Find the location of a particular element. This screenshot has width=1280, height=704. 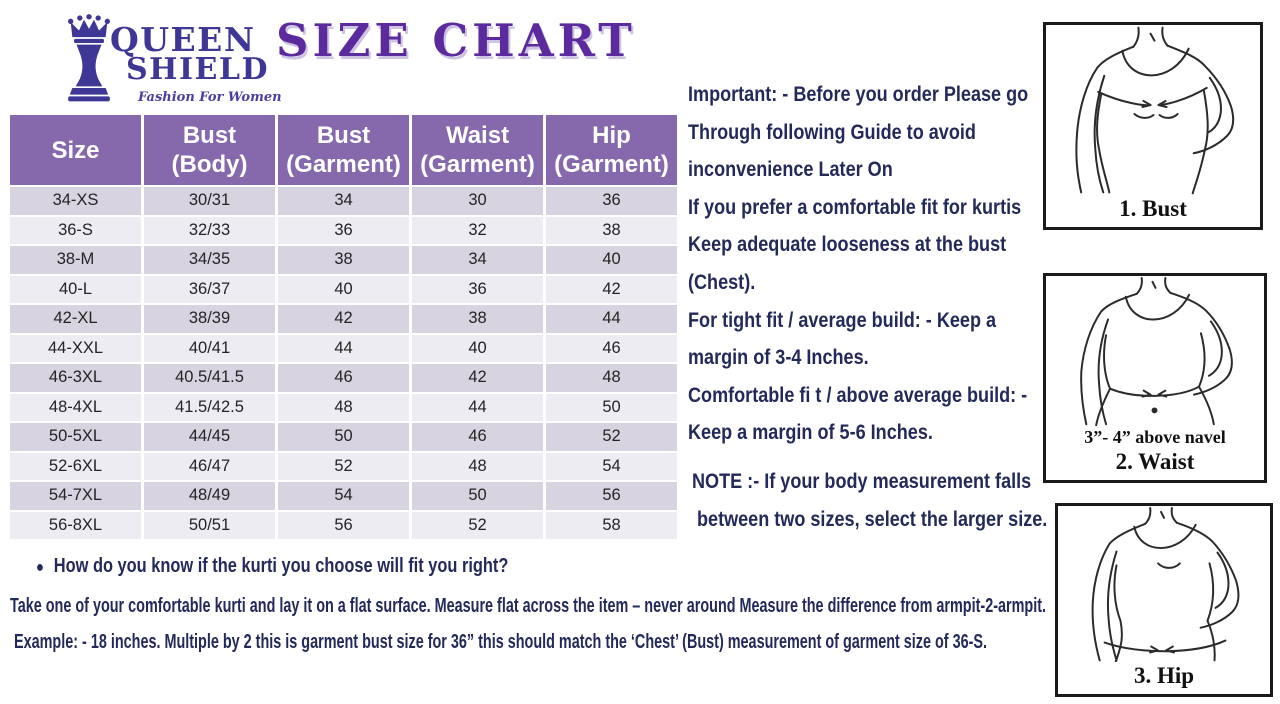

text-line: For tight fit / average build: - Keep a is located at coordinates (842, 319).